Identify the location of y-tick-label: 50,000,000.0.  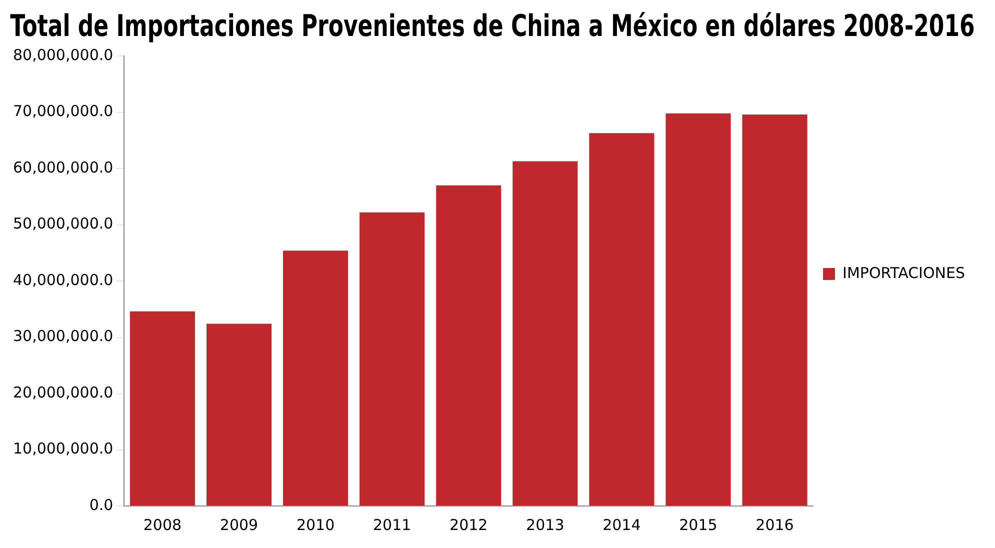
(63, 223).